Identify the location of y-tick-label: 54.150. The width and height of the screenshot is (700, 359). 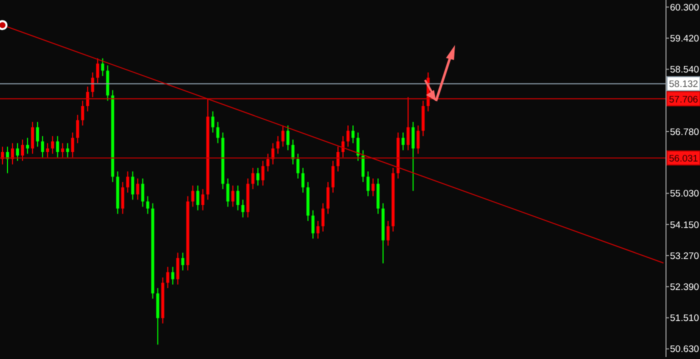
(685, 225).